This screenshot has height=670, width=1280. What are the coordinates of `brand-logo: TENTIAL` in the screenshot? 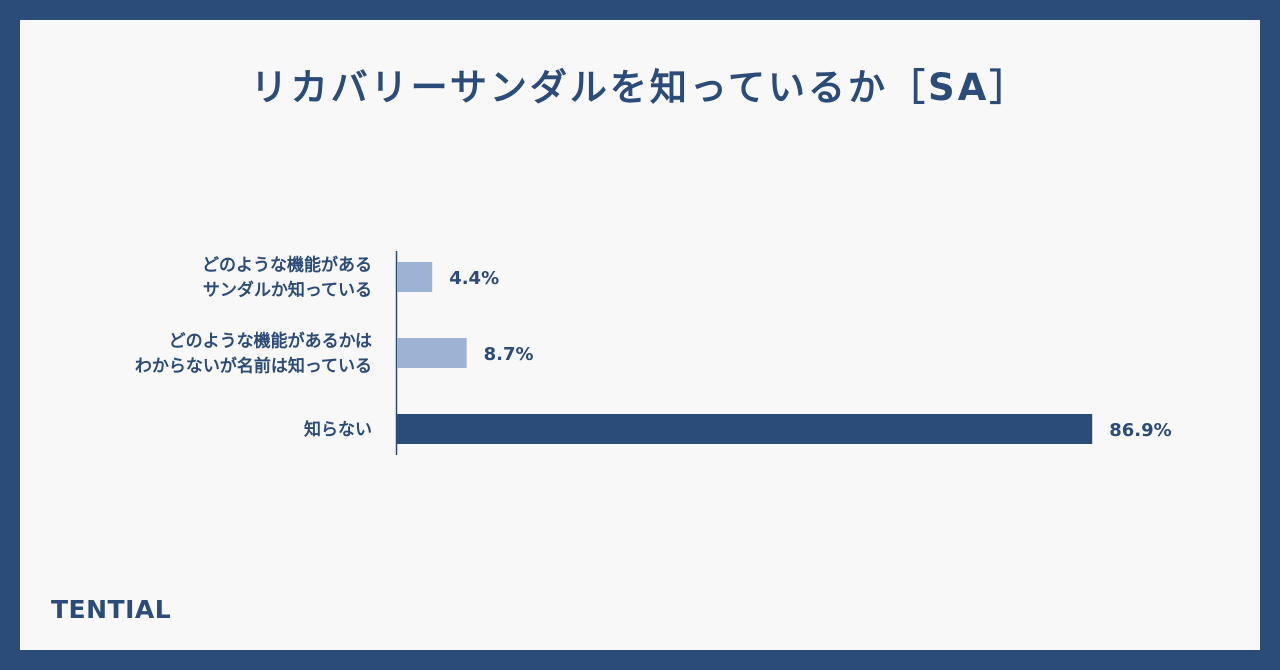 It's located at (111, 609).